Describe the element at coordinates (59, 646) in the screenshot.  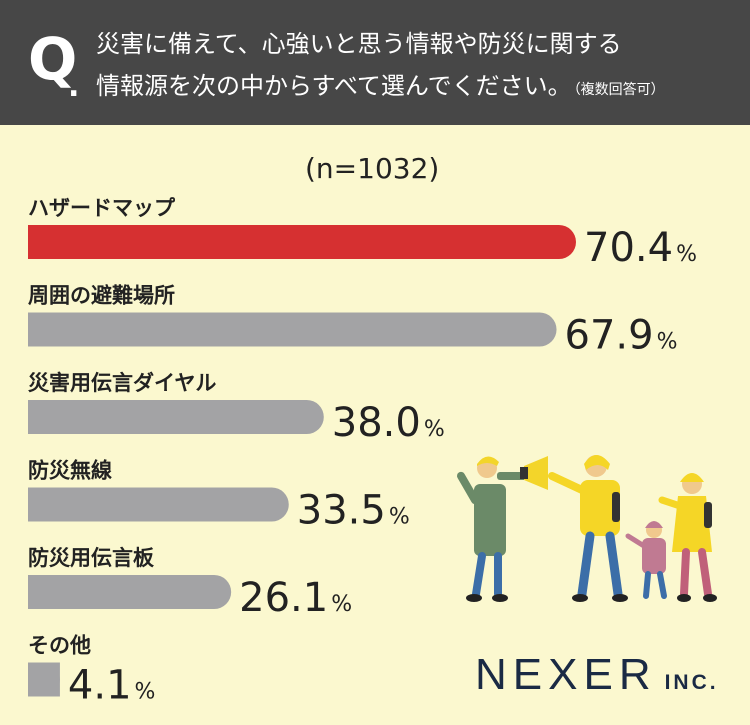
I see `category-label: その他` at that location.